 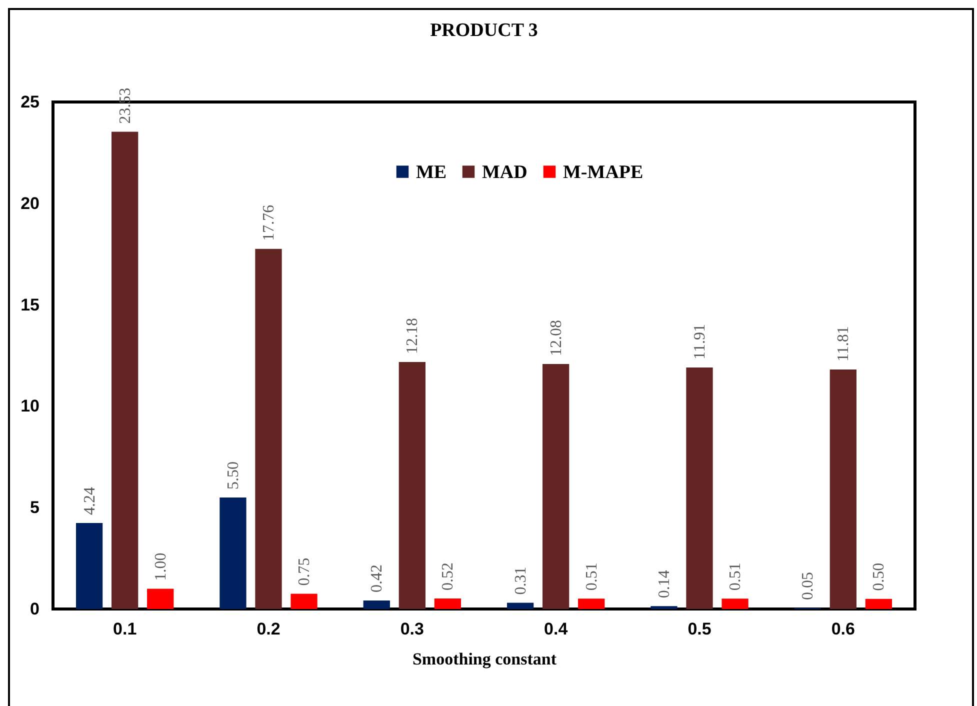 What do you see at coordinates (556, 629) in the screenshot?
I see `x-tick-label: 0.4` at bounding box center [556, 629].